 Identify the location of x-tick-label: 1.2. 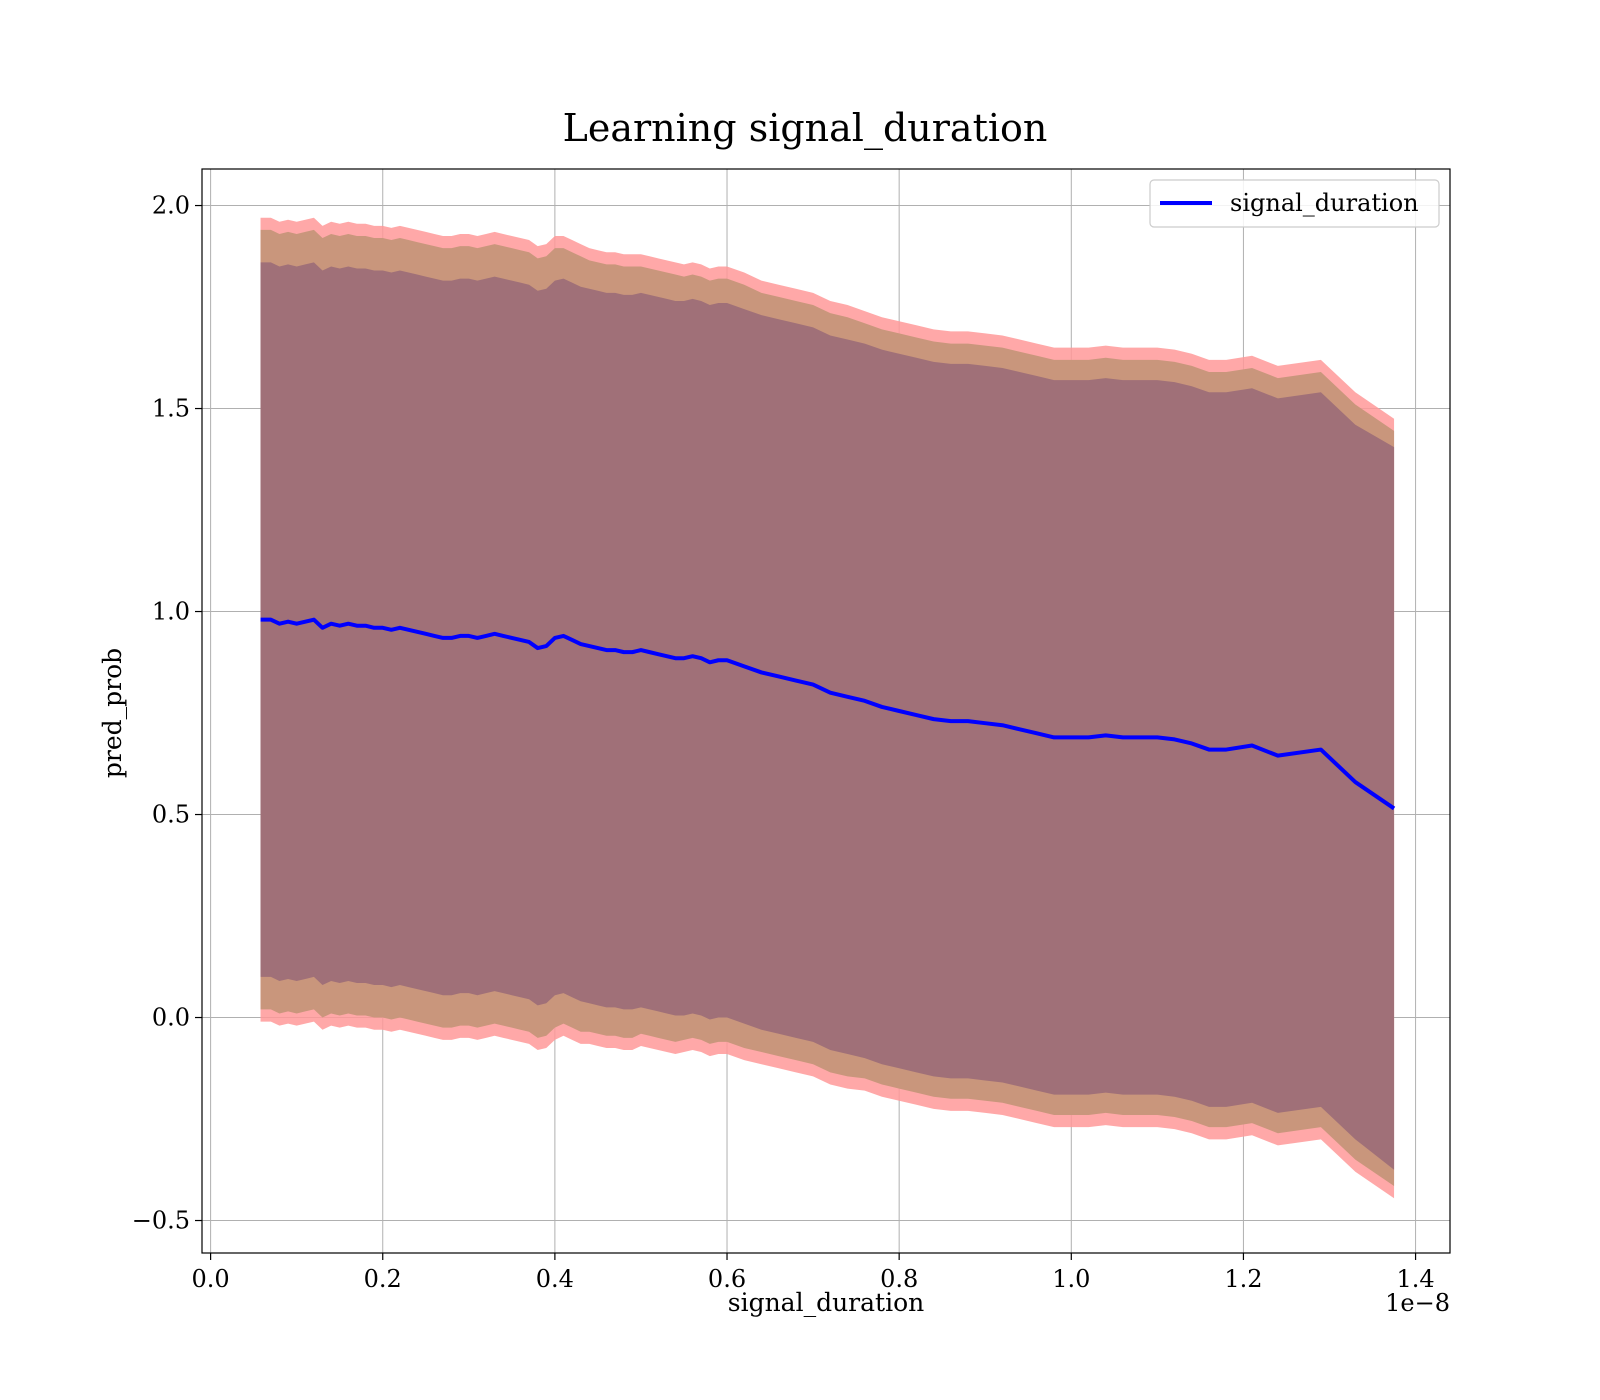
(1243, 1279).